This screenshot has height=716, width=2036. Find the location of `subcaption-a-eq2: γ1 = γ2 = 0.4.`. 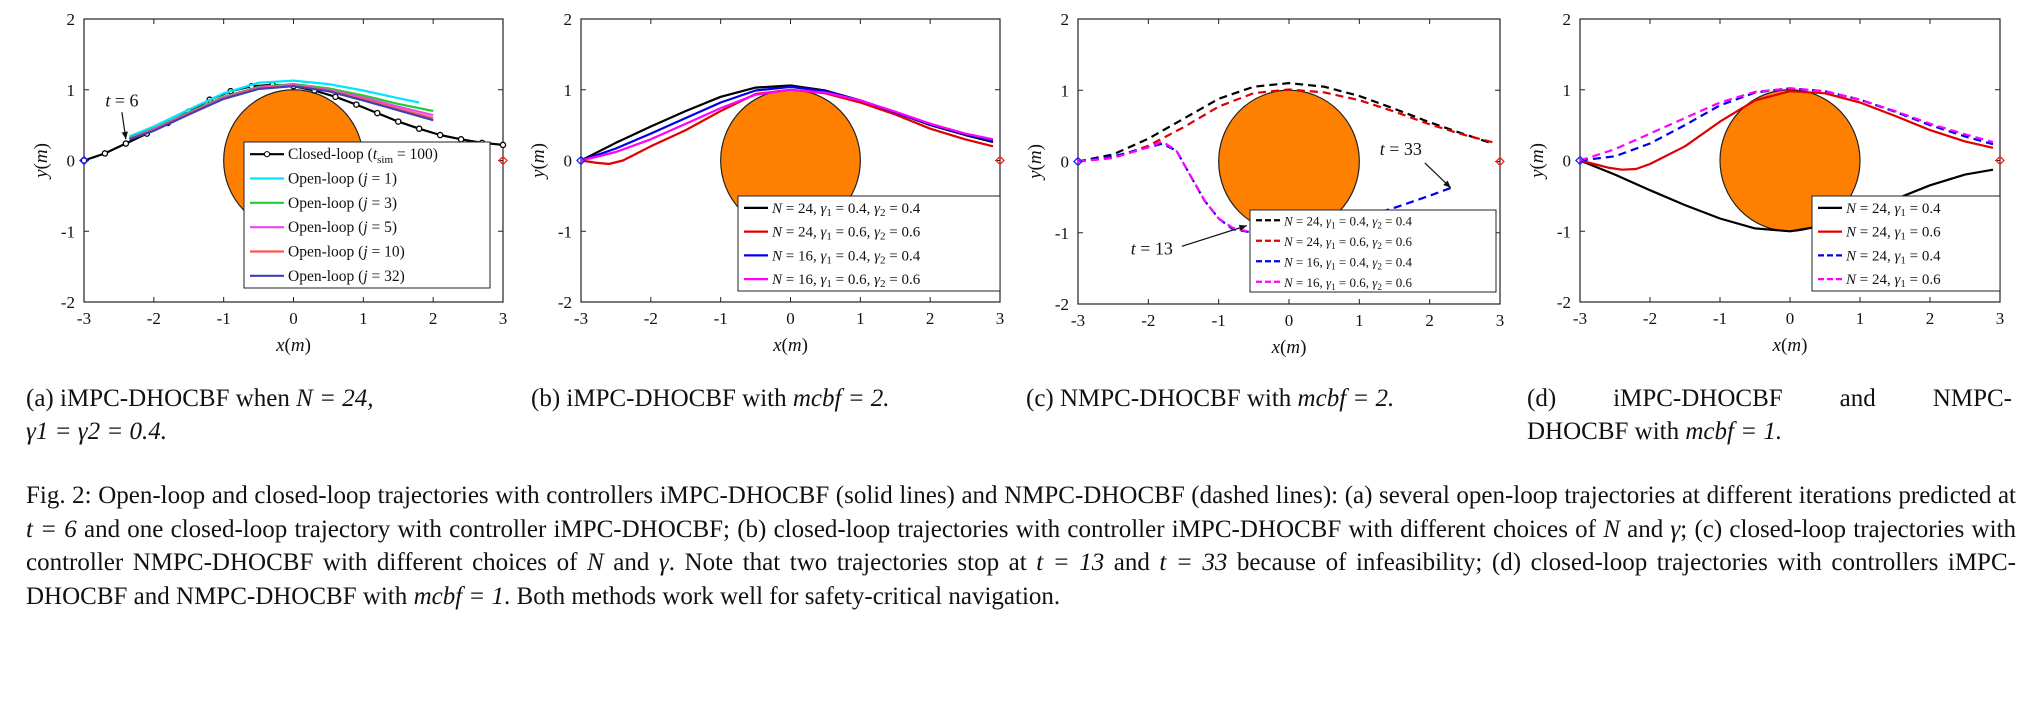

subcaption-a-eq2: γ1 = γ2 = 0.4. is located at coordinates (96, 431).